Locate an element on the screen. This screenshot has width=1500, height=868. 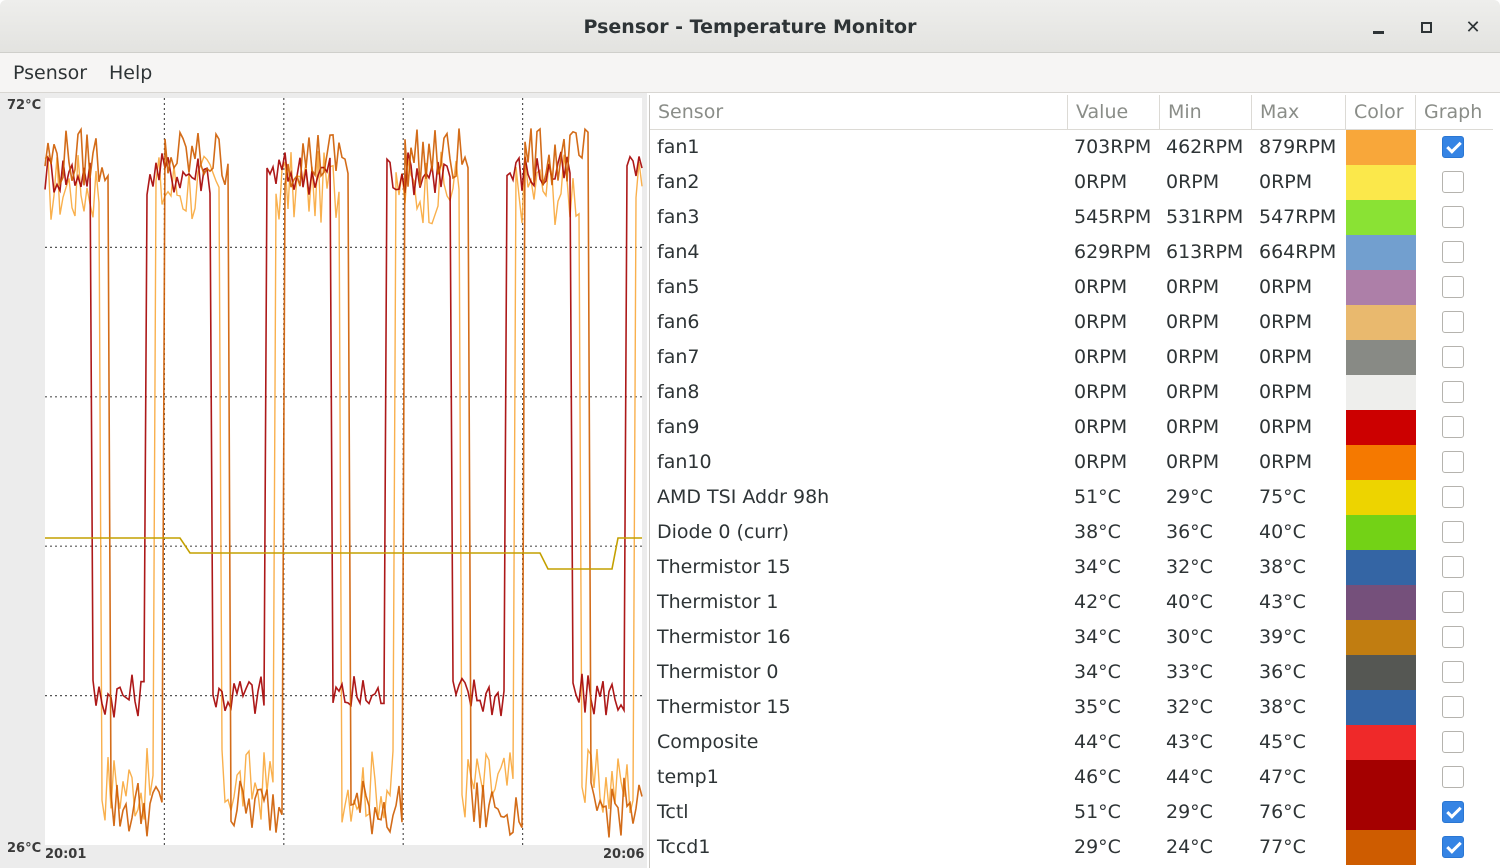
menu-help: Help is located at coordinates (131, 73).